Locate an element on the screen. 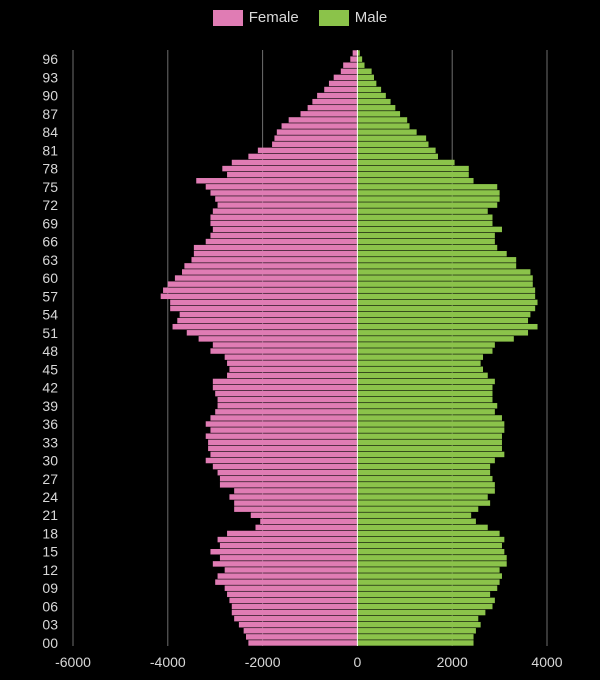 This screenshot has width=600, height=680. y-tick-label: 27 is located at coordinates (50, 479).